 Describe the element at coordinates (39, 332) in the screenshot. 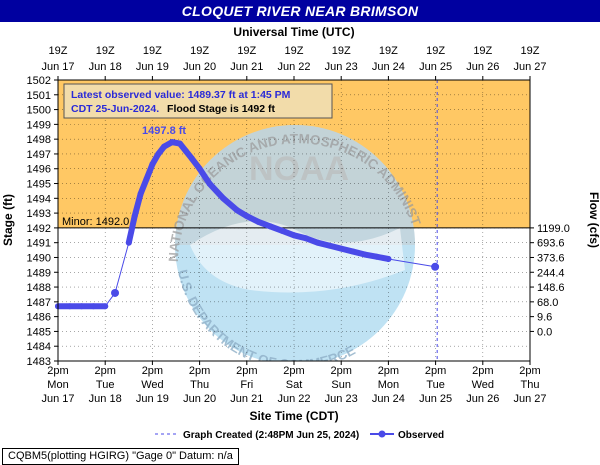

I see `stage-tick-label: 1485` at that location.